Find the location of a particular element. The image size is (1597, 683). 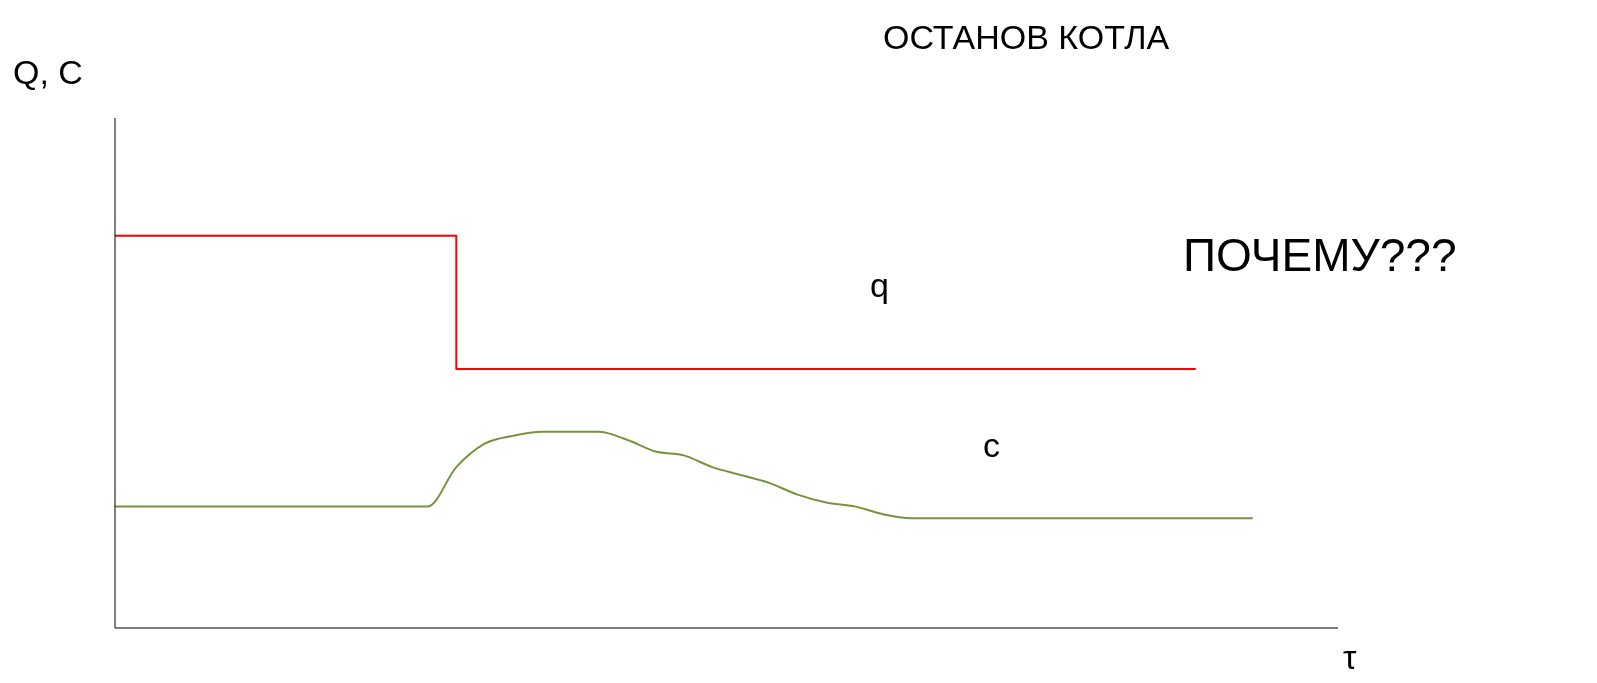

annotation: ПОЧЕМУ??? is located at coordinates (1320, 255).